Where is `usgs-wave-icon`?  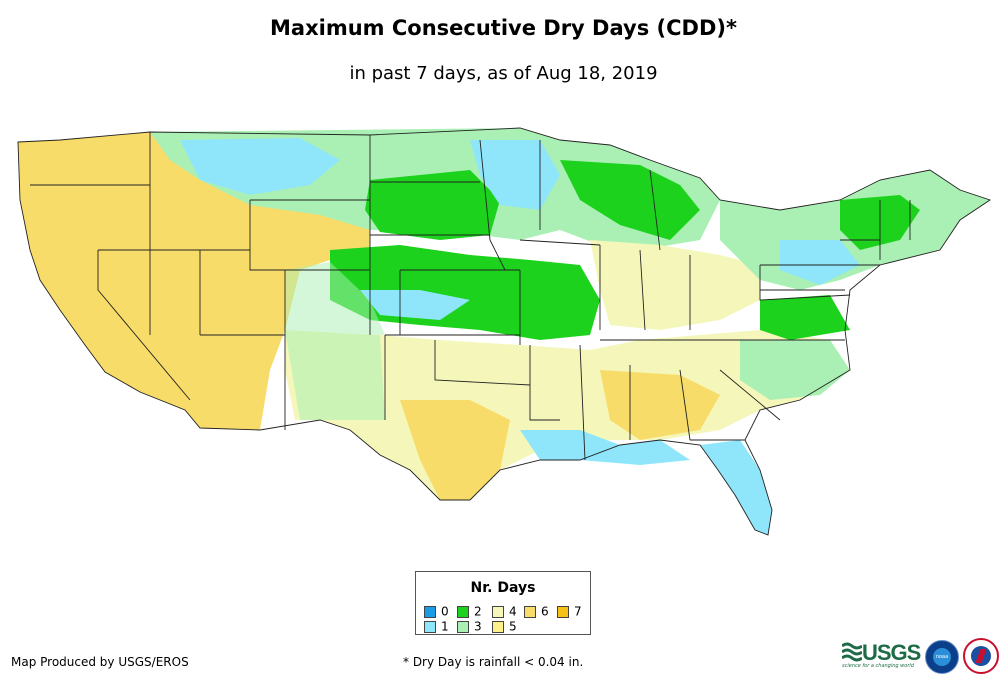 usgs-wave-icon is located at coordinates (852, 652).